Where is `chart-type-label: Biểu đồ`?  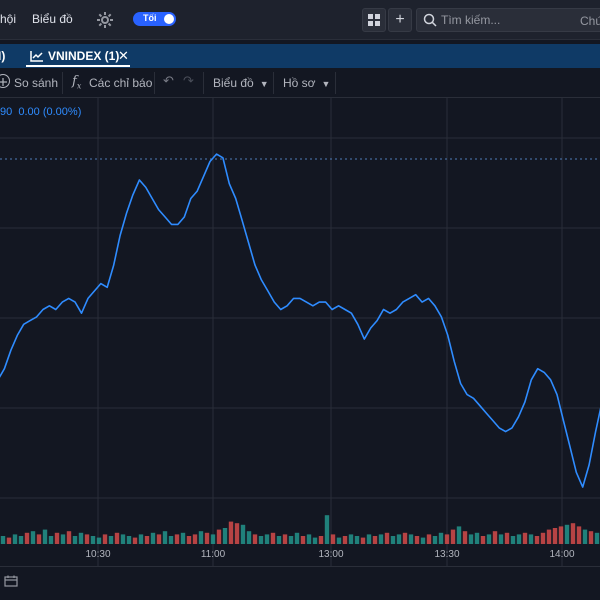
chart-type-label: Biểu đồ is located at coordinates (233, 83).